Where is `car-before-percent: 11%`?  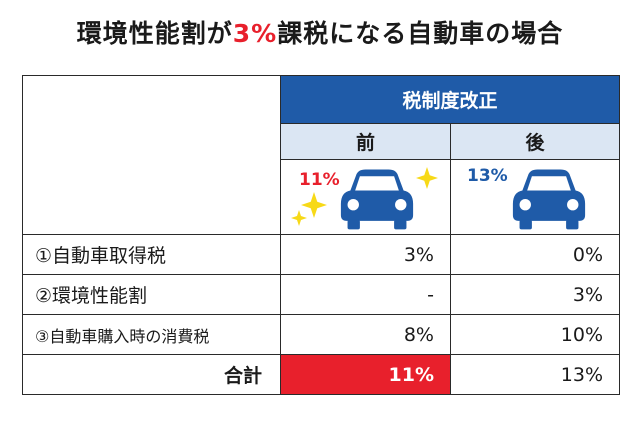 car-before-percent: 11% is located at coordinates (319, 180).